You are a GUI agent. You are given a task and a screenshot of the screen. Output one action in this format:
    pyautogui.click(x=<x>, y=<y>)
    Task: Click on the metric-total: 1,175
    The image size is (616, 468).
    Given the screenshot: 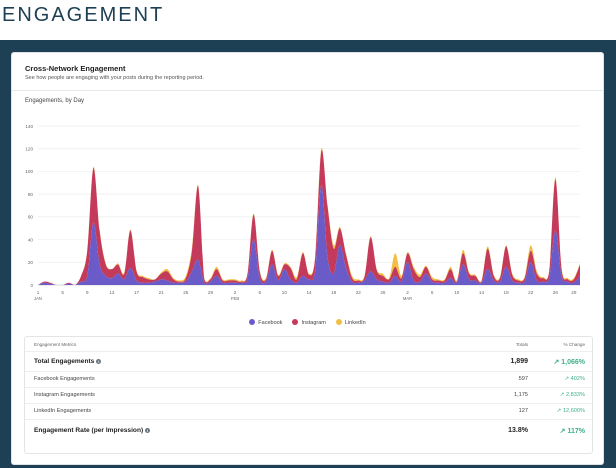 What is the action you would take?
    pyautogui.click(x=521, y=395)
    